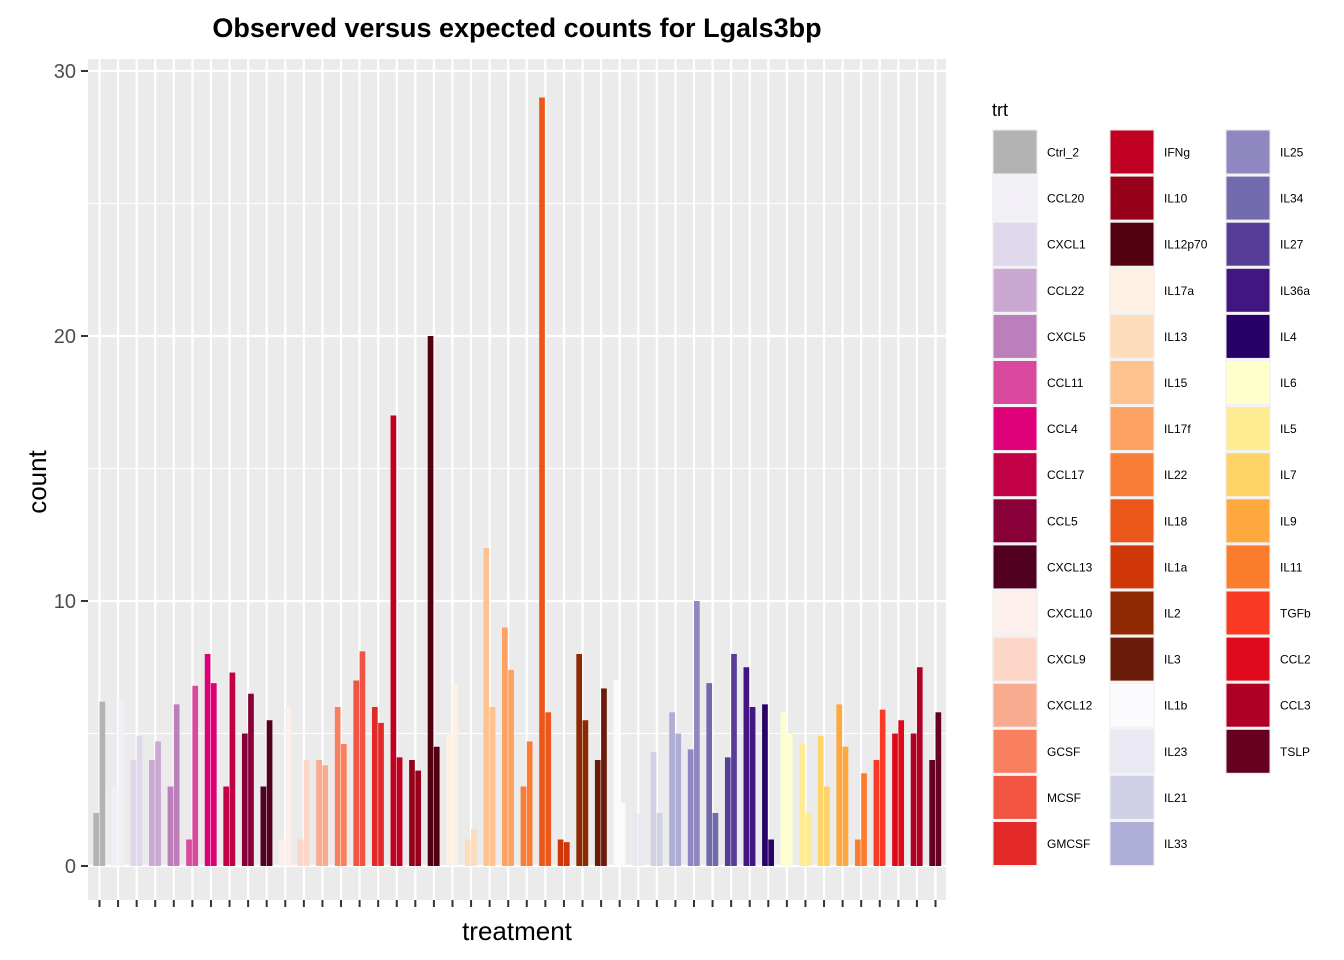 Image resolution: width=1344 pixels, height=960 pixels. I want to click on legend-swatch-GMCSF, so click(1015, 843).